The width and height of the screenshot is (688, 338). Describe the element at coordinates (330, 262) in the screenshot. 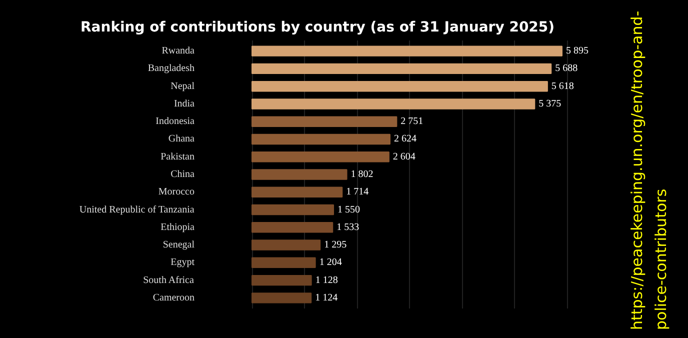

I see `data-label: 1 204` at that location.